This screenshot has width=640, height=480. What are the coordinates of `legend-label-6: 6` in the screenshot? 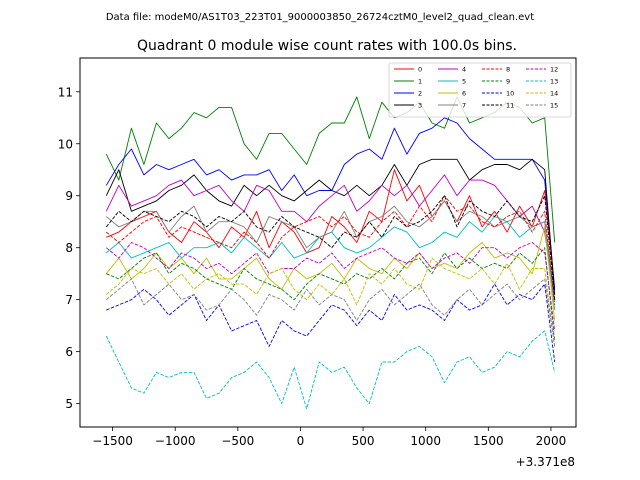 It's located at (464, 93).